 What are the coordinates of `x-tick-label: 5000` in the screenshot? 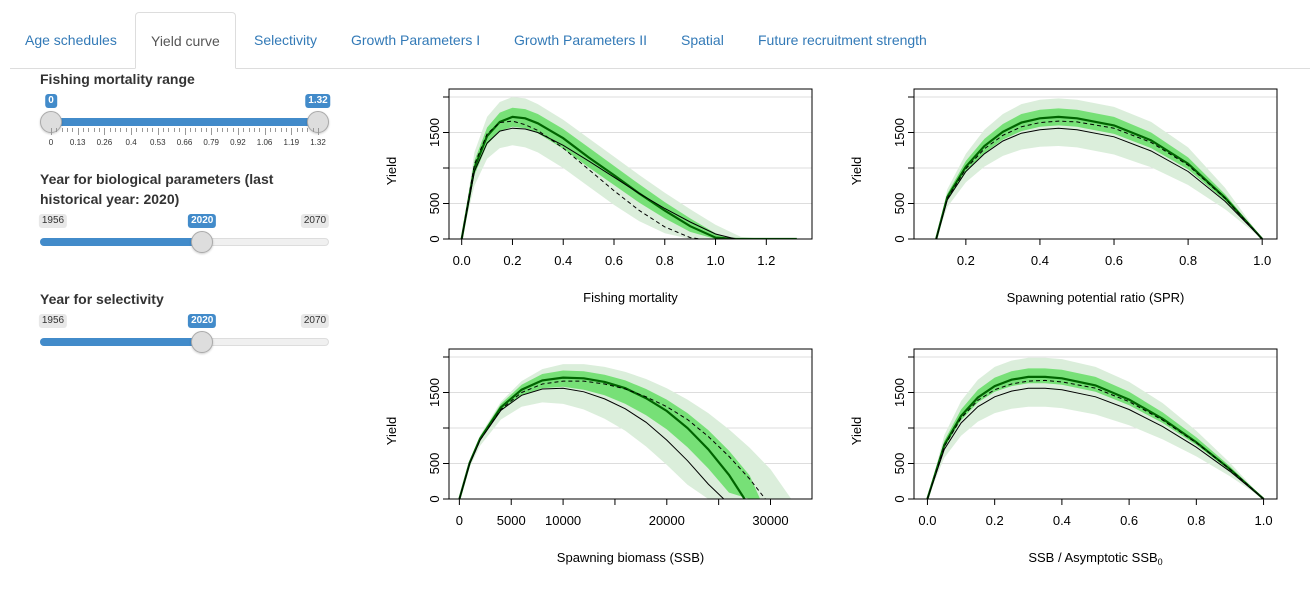 It's located at (511, 520).